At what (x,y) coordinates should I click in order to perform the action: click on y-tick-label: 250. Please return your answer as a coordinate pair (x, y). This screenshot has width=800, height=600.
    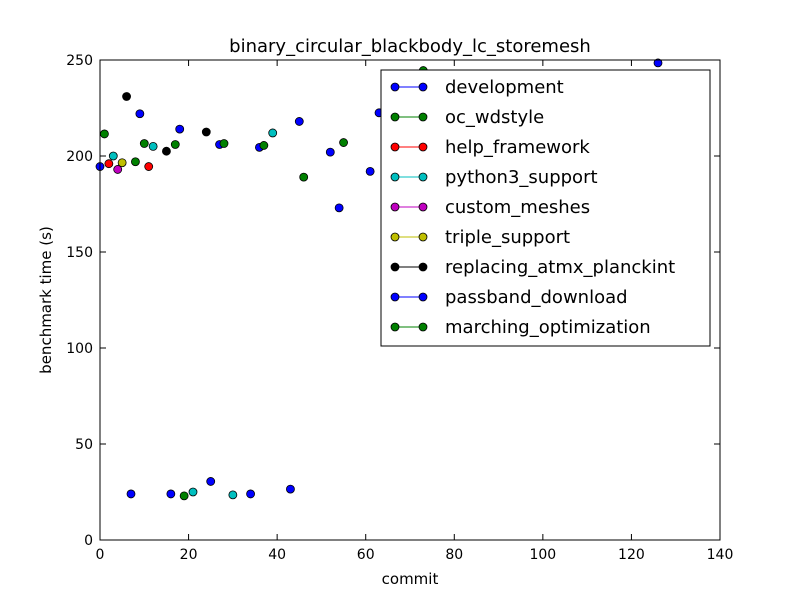
    Looking at the image, I should click on (79, 61).